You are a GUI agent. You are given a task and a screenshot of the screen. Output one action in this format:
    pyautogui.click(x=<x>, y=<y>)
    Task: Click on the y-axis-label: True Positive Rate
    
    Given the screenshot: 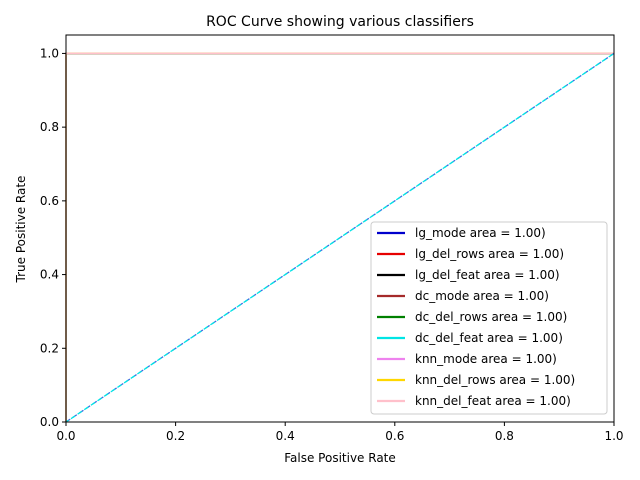 What is the action you would take?
    pyautogui.click(x=21, y=230)
    